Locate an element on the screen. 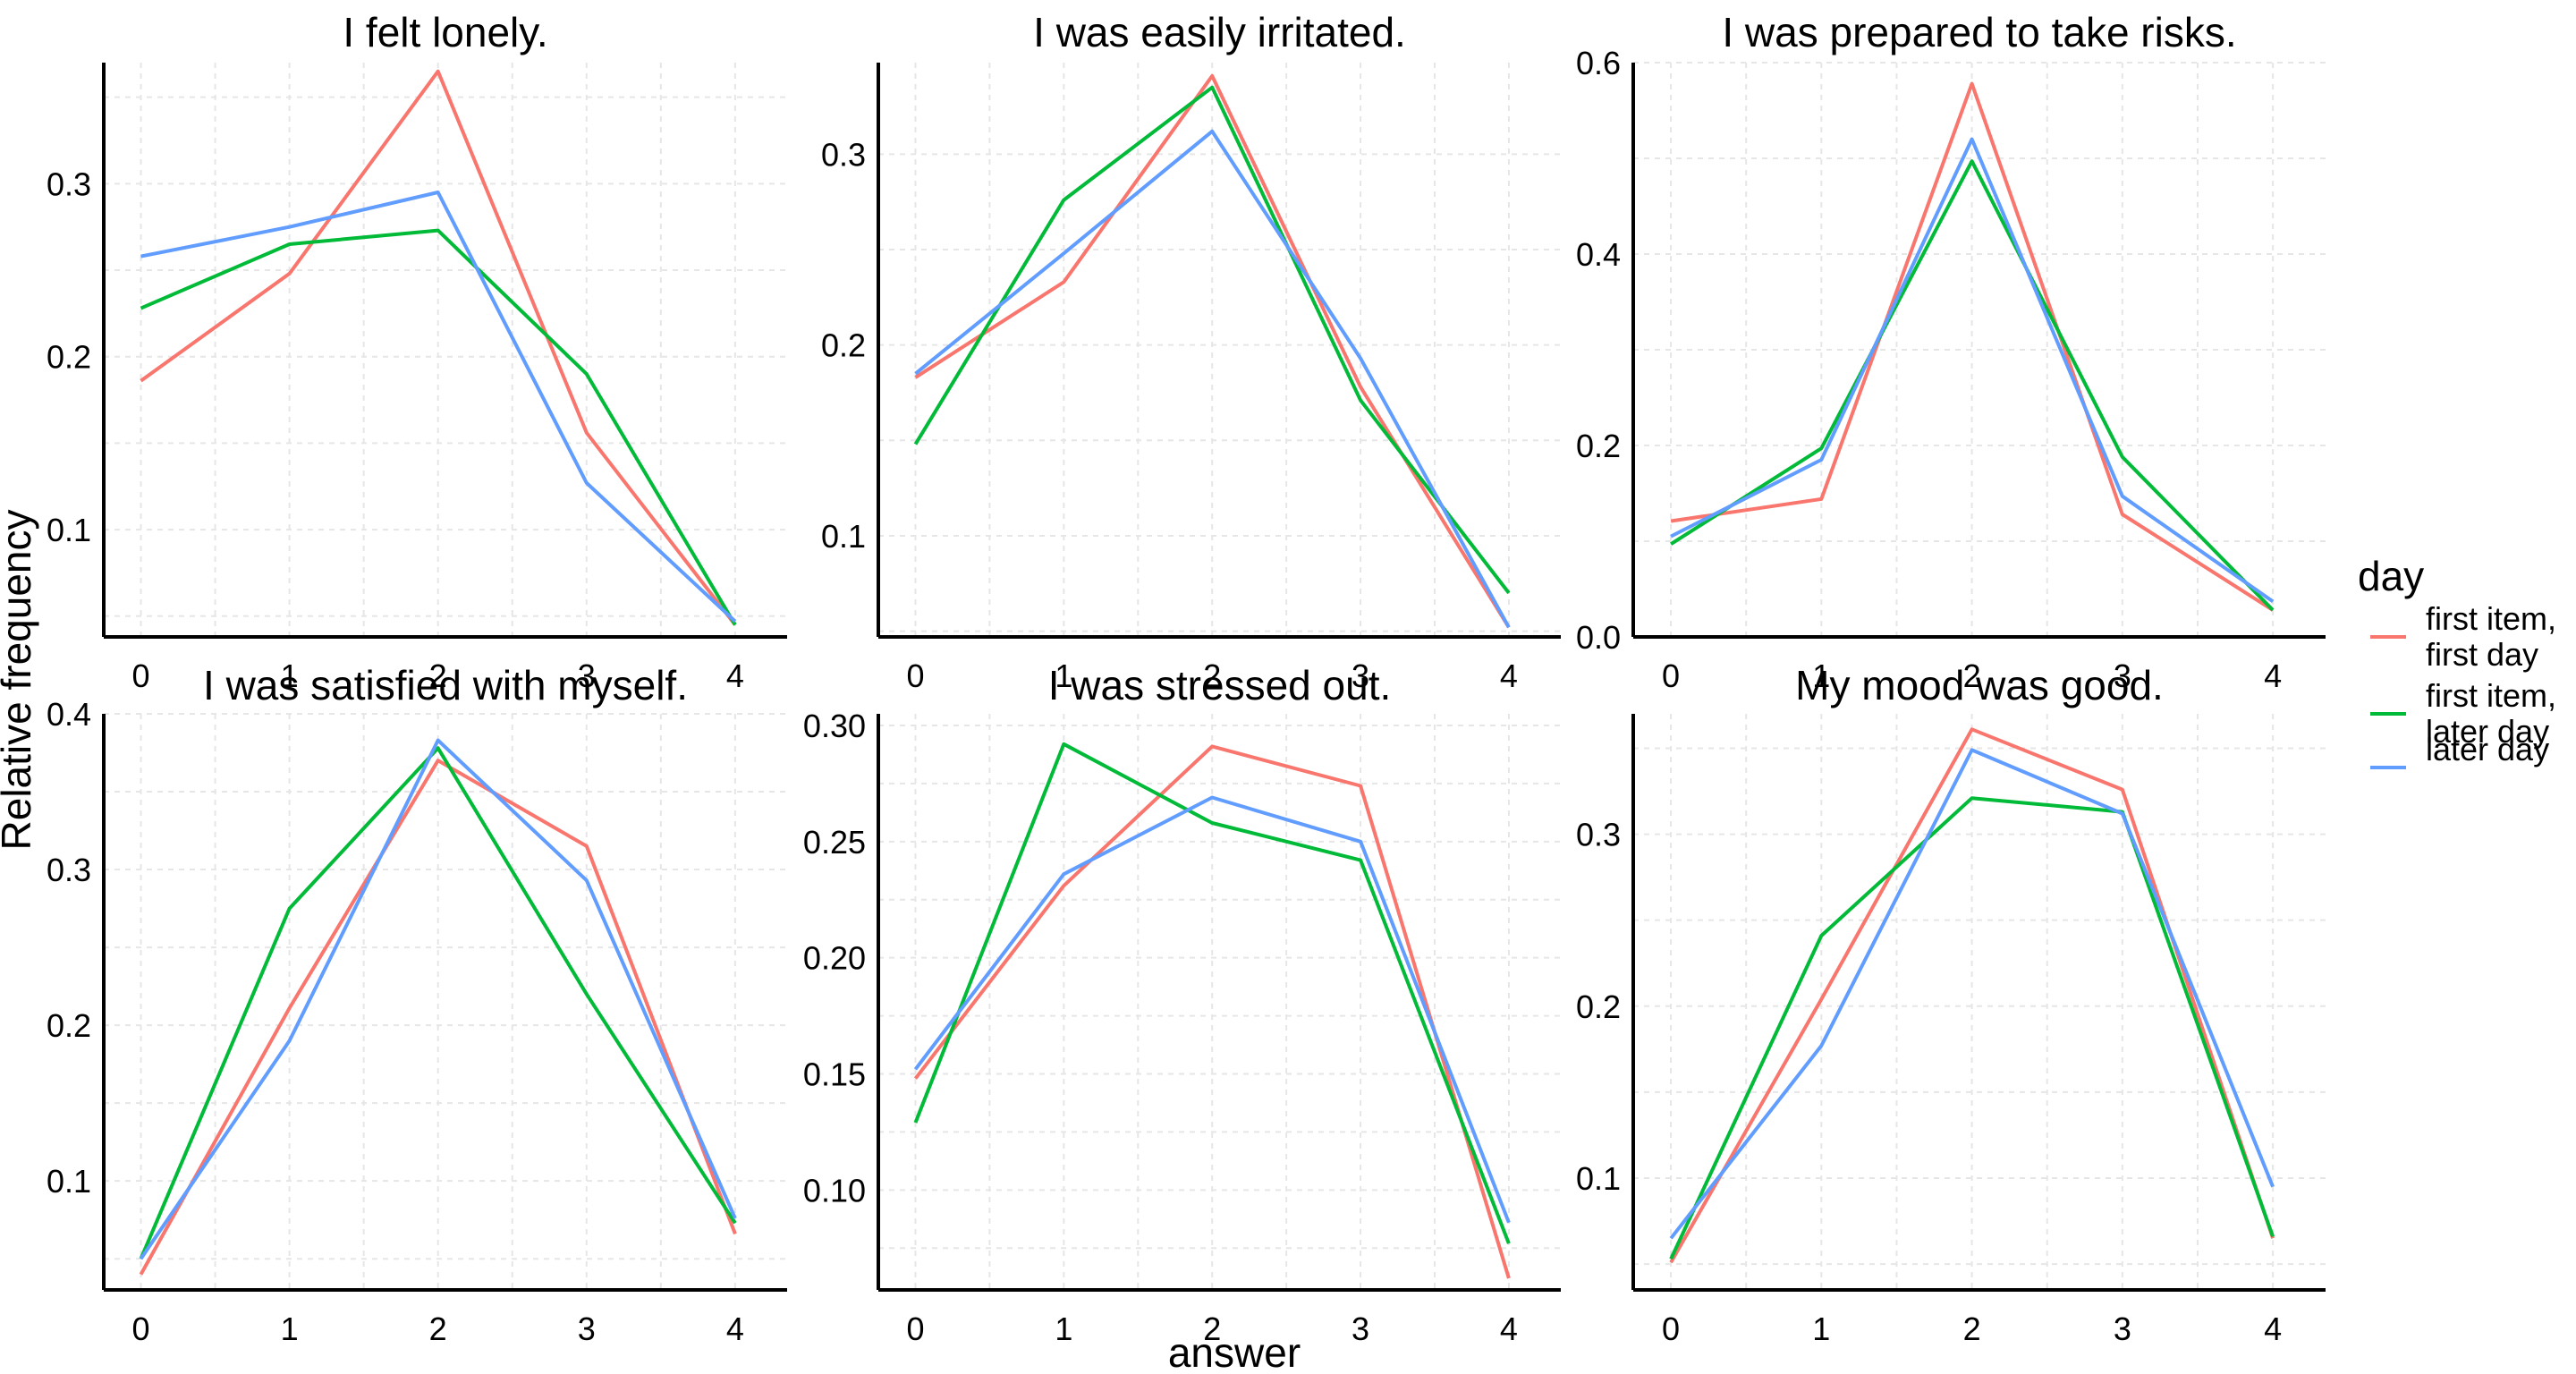 The width and height of the screenshot is (2576, 1374). y-tick-label: 0.25 is located at coordinates (834, 842).